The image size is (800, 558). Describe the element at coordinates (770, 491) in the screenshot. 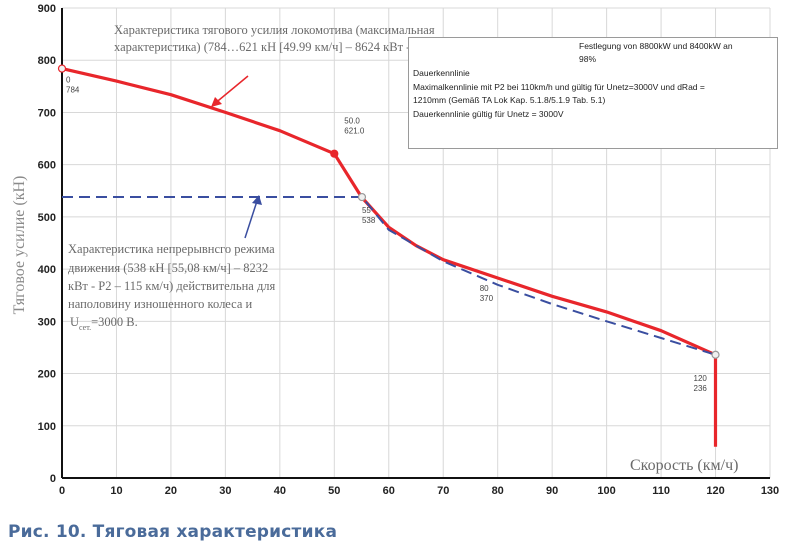

I see `x-tick-label: 130` at that location.